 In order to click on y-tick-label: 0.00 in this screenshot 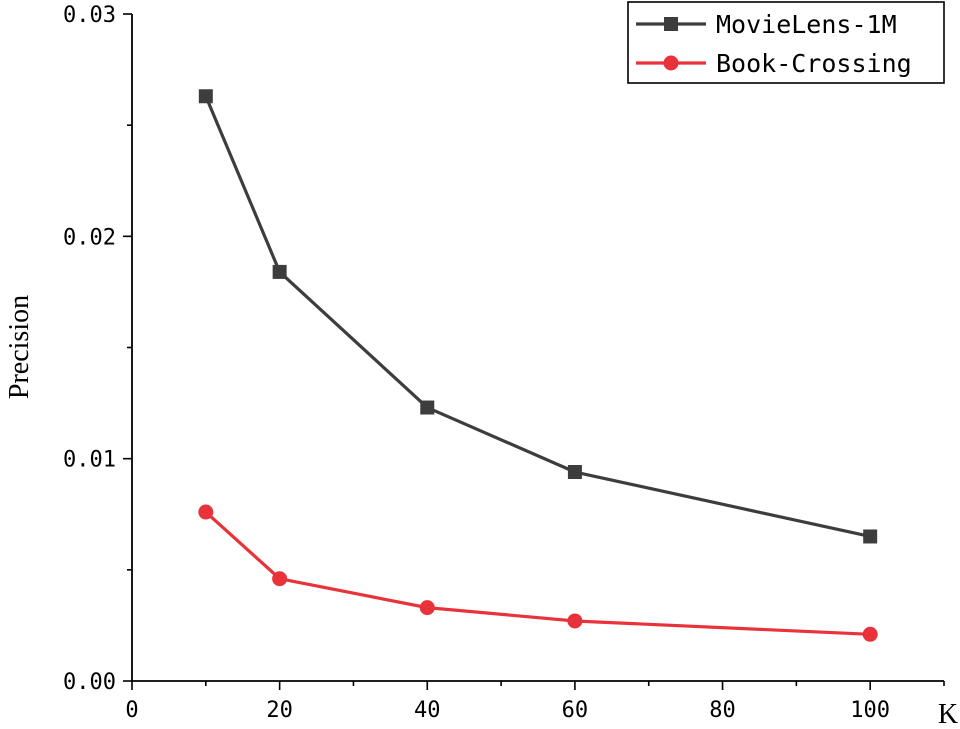, I will do `click(89, 682)`.